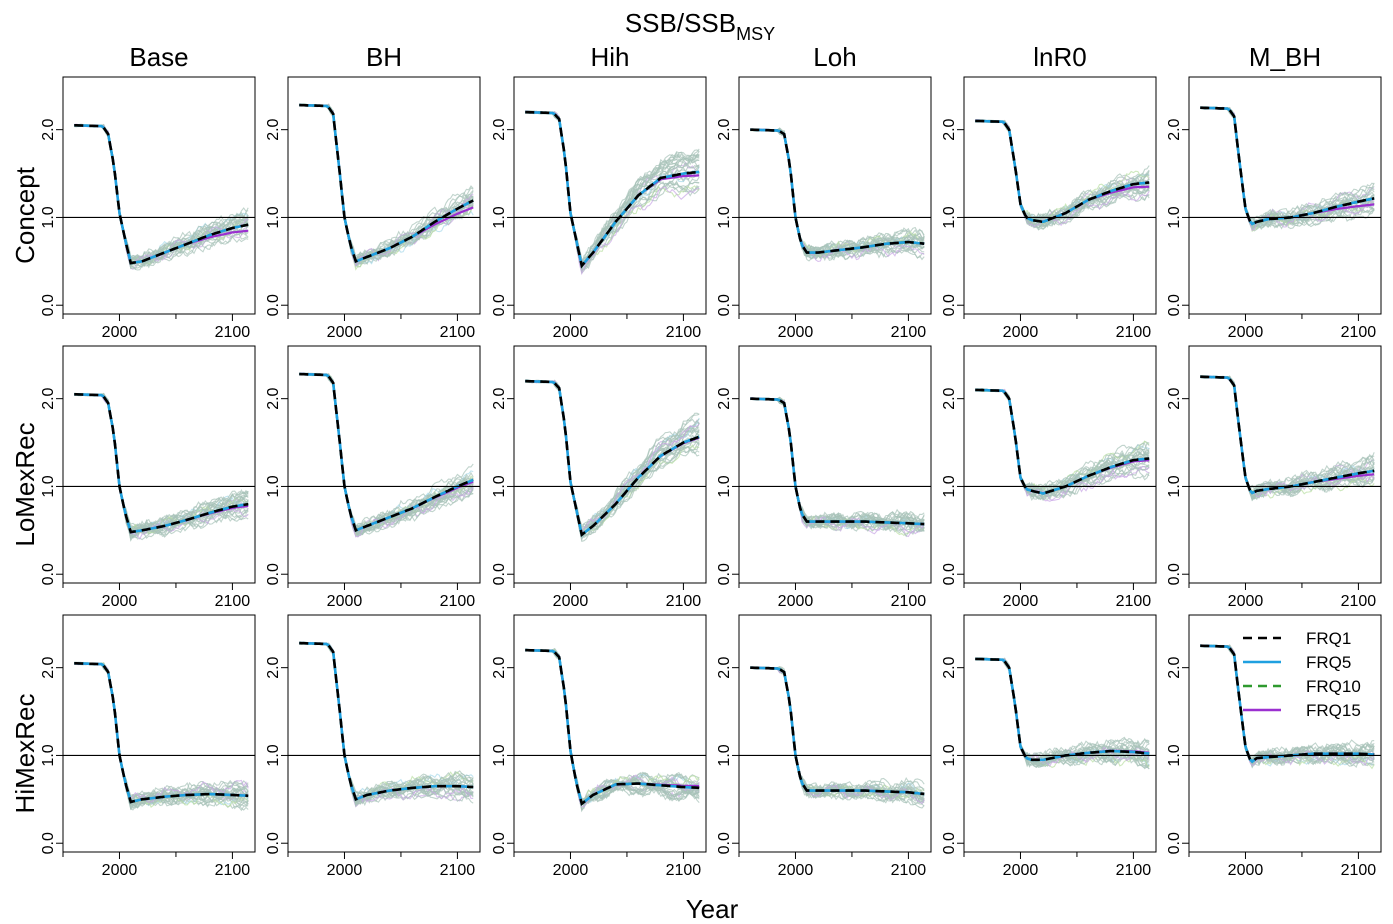 Image resolution: width=1393 pixels, height=924 pixels. I want to click on row-title: LoMexRec, so click(25, 484).